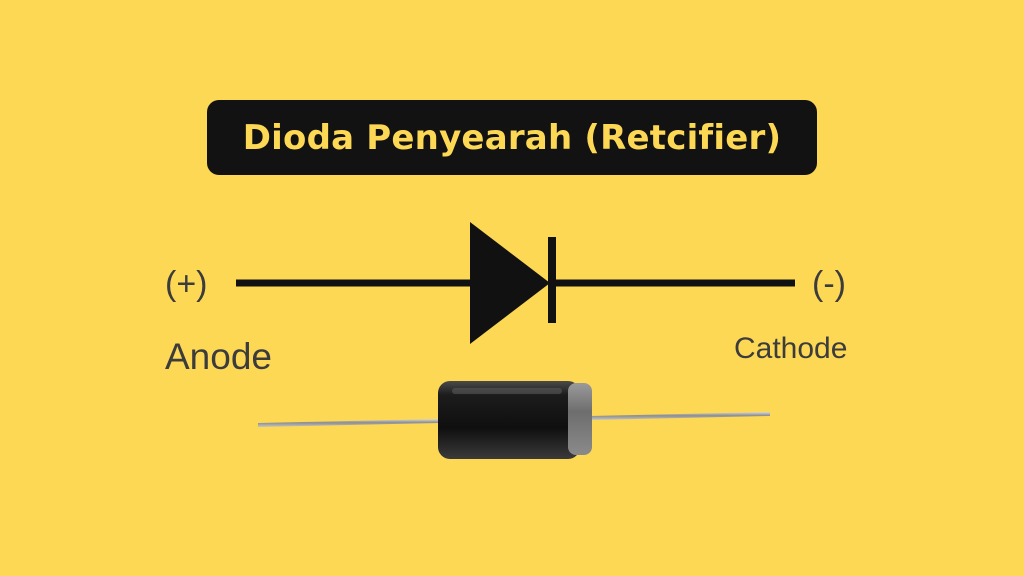 The width and height of the screenshot is (1024, 576). I want to click on diode-symbol, so click(515, 283).